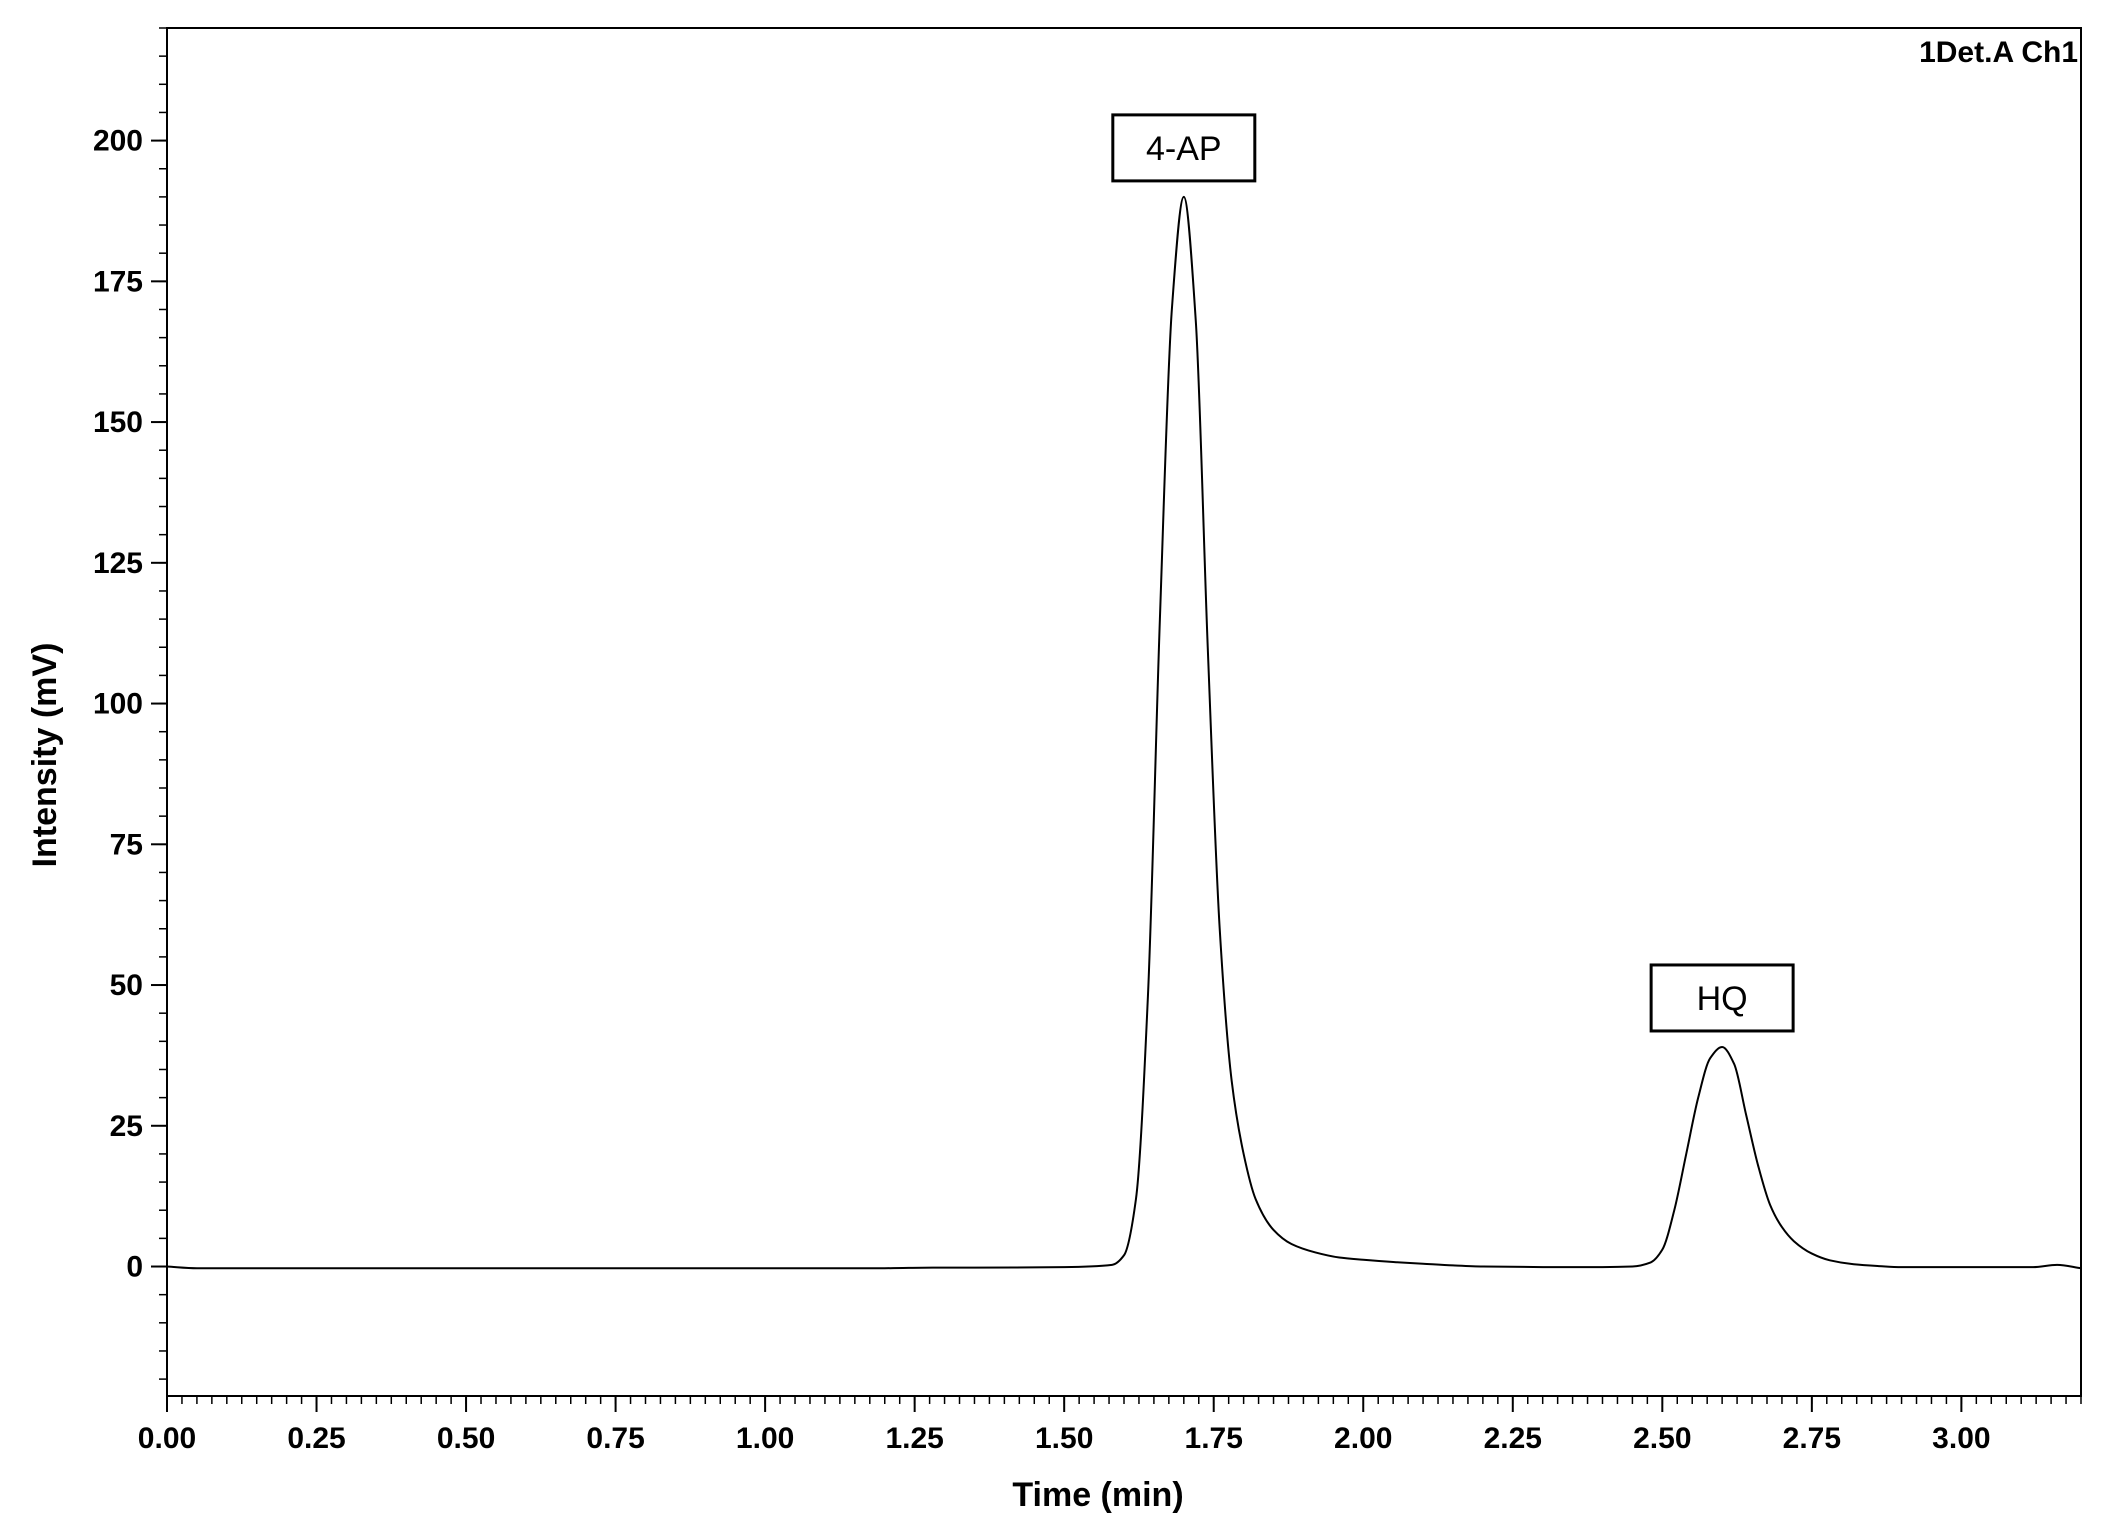  I want to click on y-tick-label: 100, so click(118, 704).